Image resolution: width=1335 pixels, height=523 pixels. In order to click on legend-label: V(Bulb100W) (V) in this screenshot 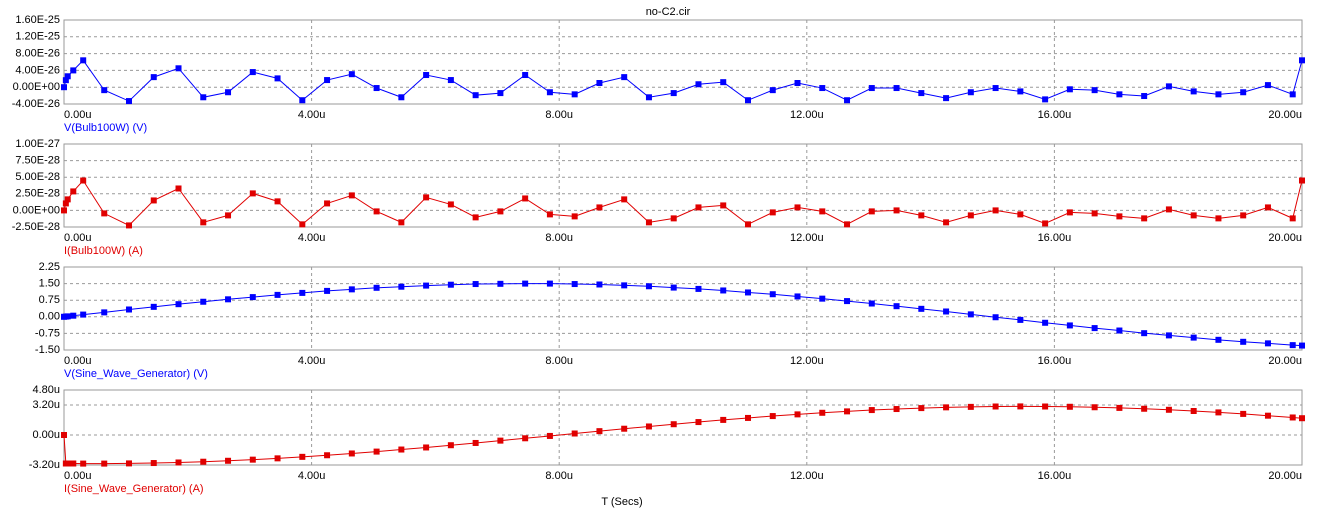, I will do `click(105, 128)`.